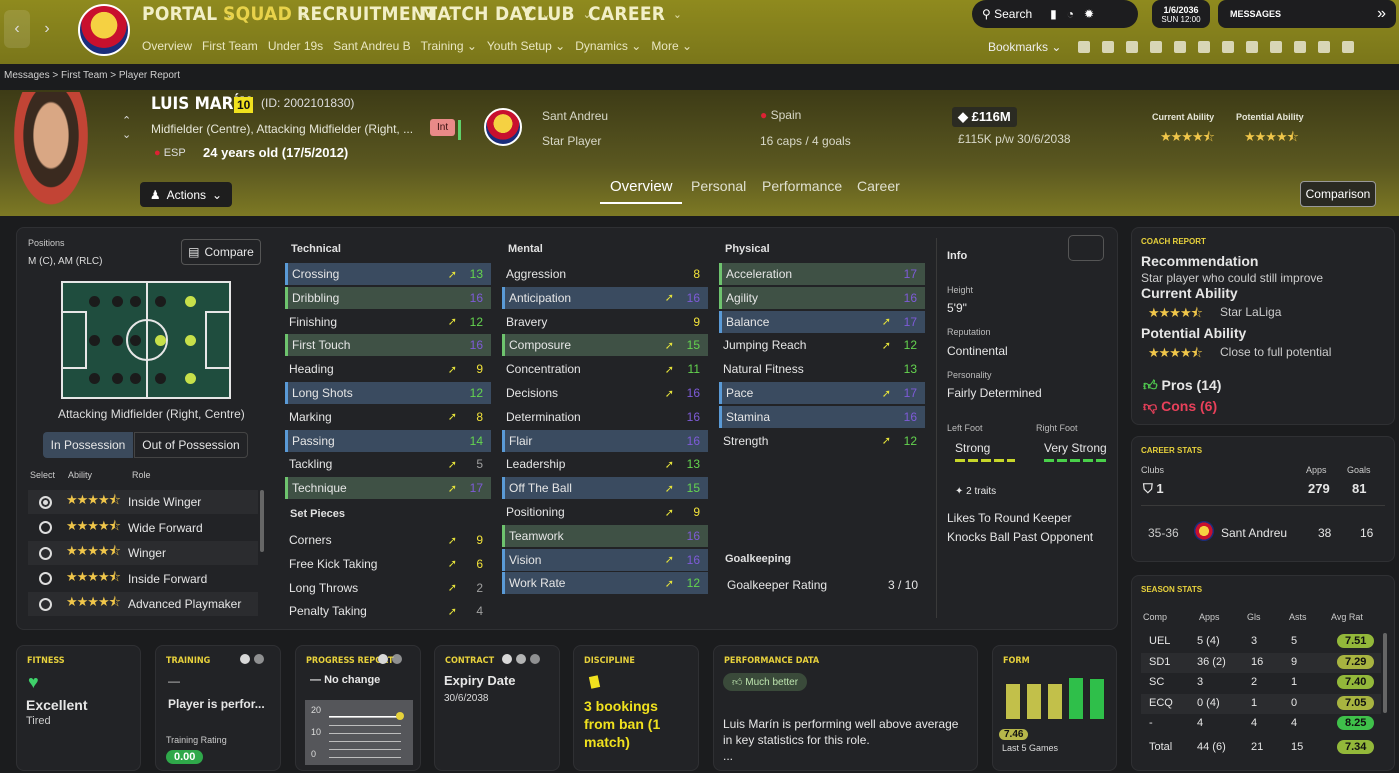 This screenshot has height=773, width=1399. Describe the element at coordinates (636, 708) in the screenshot. I see `discipline-card: DISCIPLINE` at that location.